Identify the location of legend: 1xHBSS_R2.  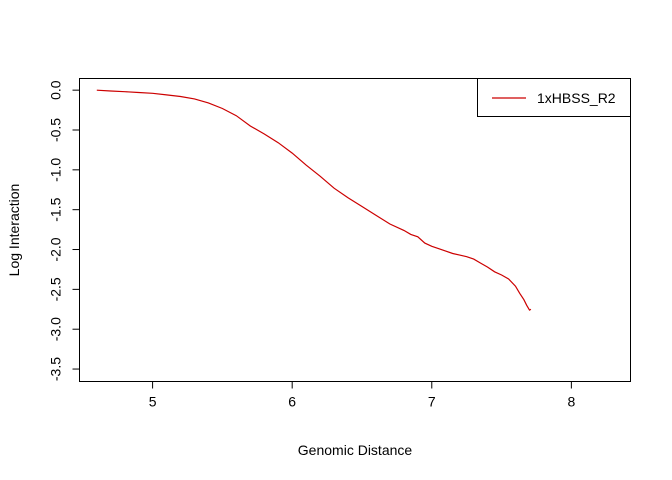
(554, 97).